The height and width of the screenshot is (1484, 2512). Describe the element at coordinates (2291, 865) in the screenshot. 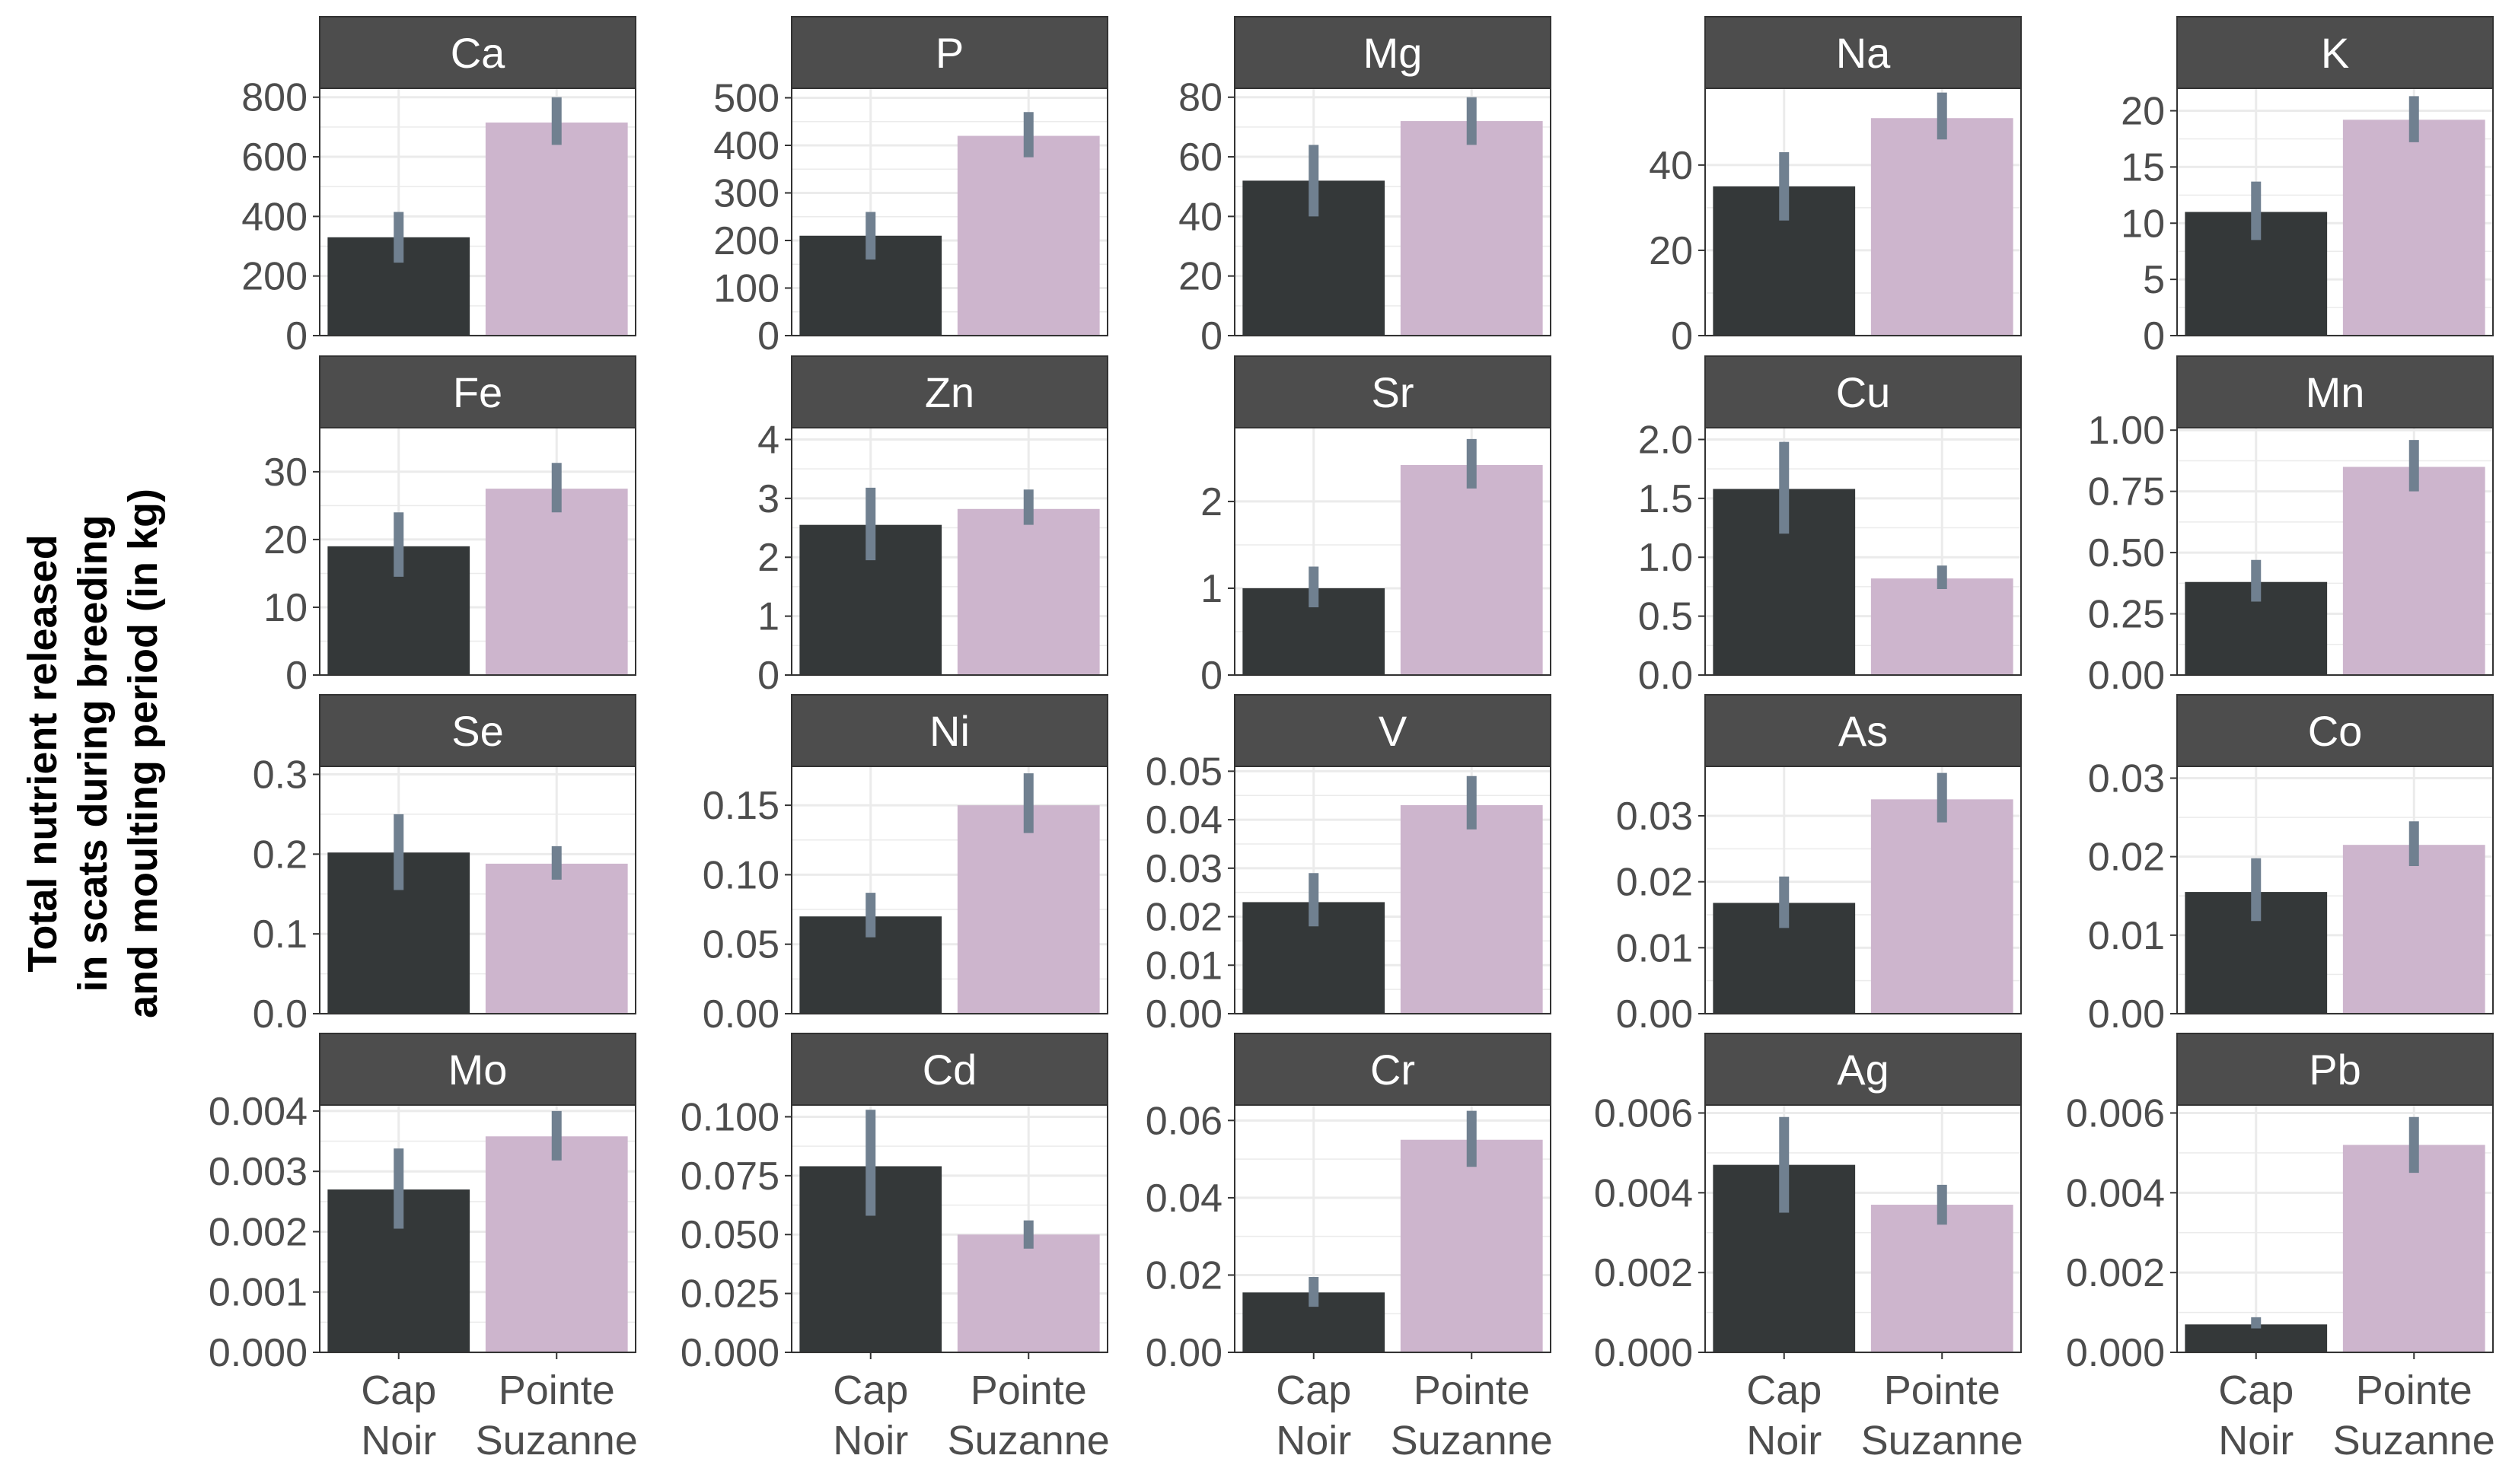

I see `panel-co: Co 0.00 0.01 0.02 0.03` at that location.